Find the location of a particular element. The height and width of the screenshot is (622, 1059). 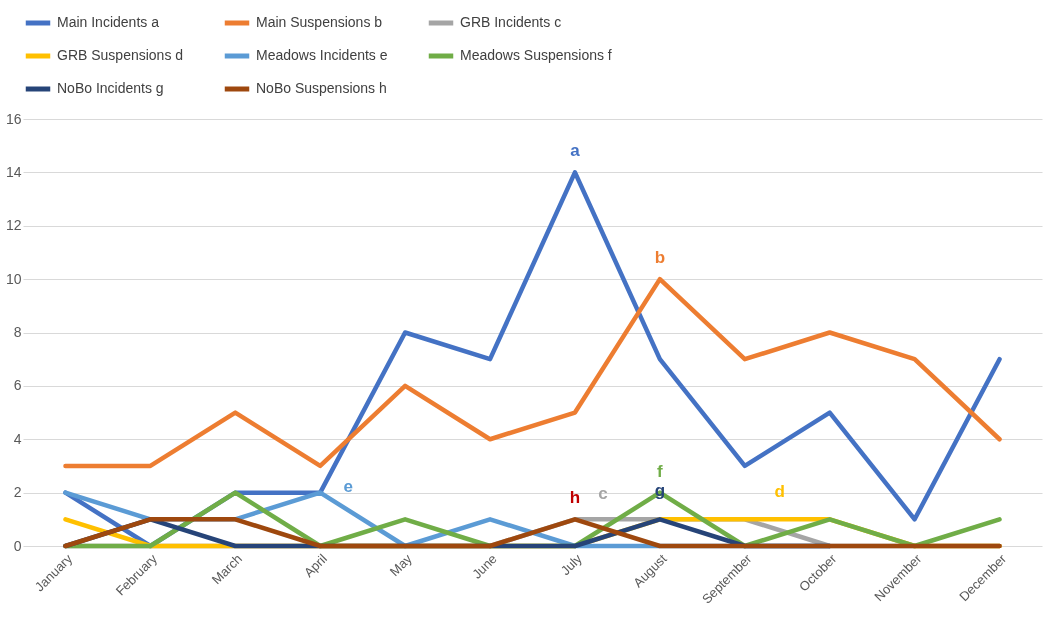

y-tick-label: 12 is located at coordinates (13, 225).